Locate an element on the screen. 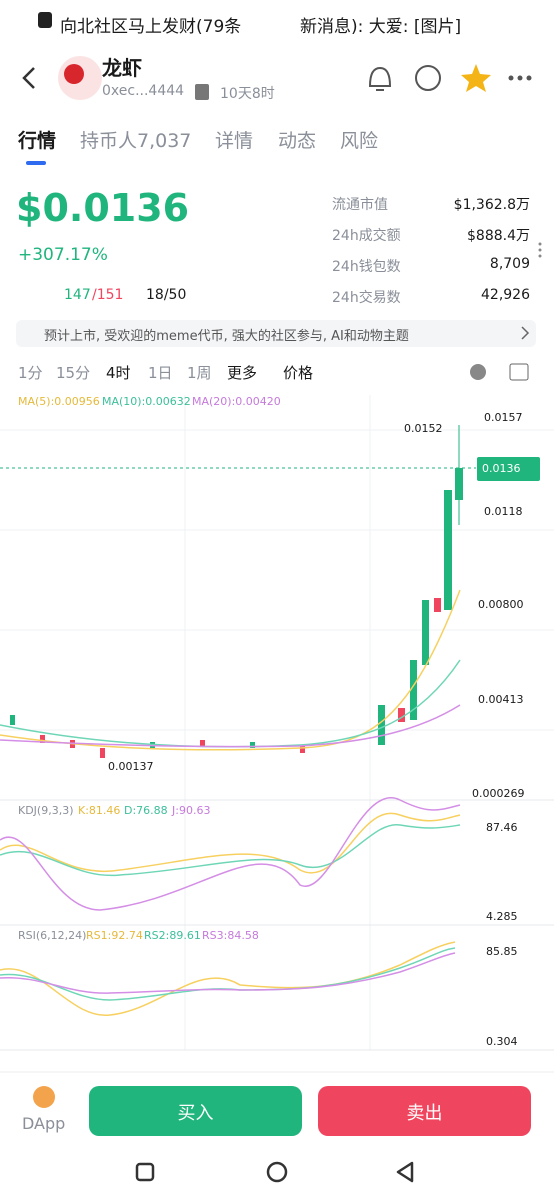  axis-label: 0.00800 is located at coordinates (501, 604).